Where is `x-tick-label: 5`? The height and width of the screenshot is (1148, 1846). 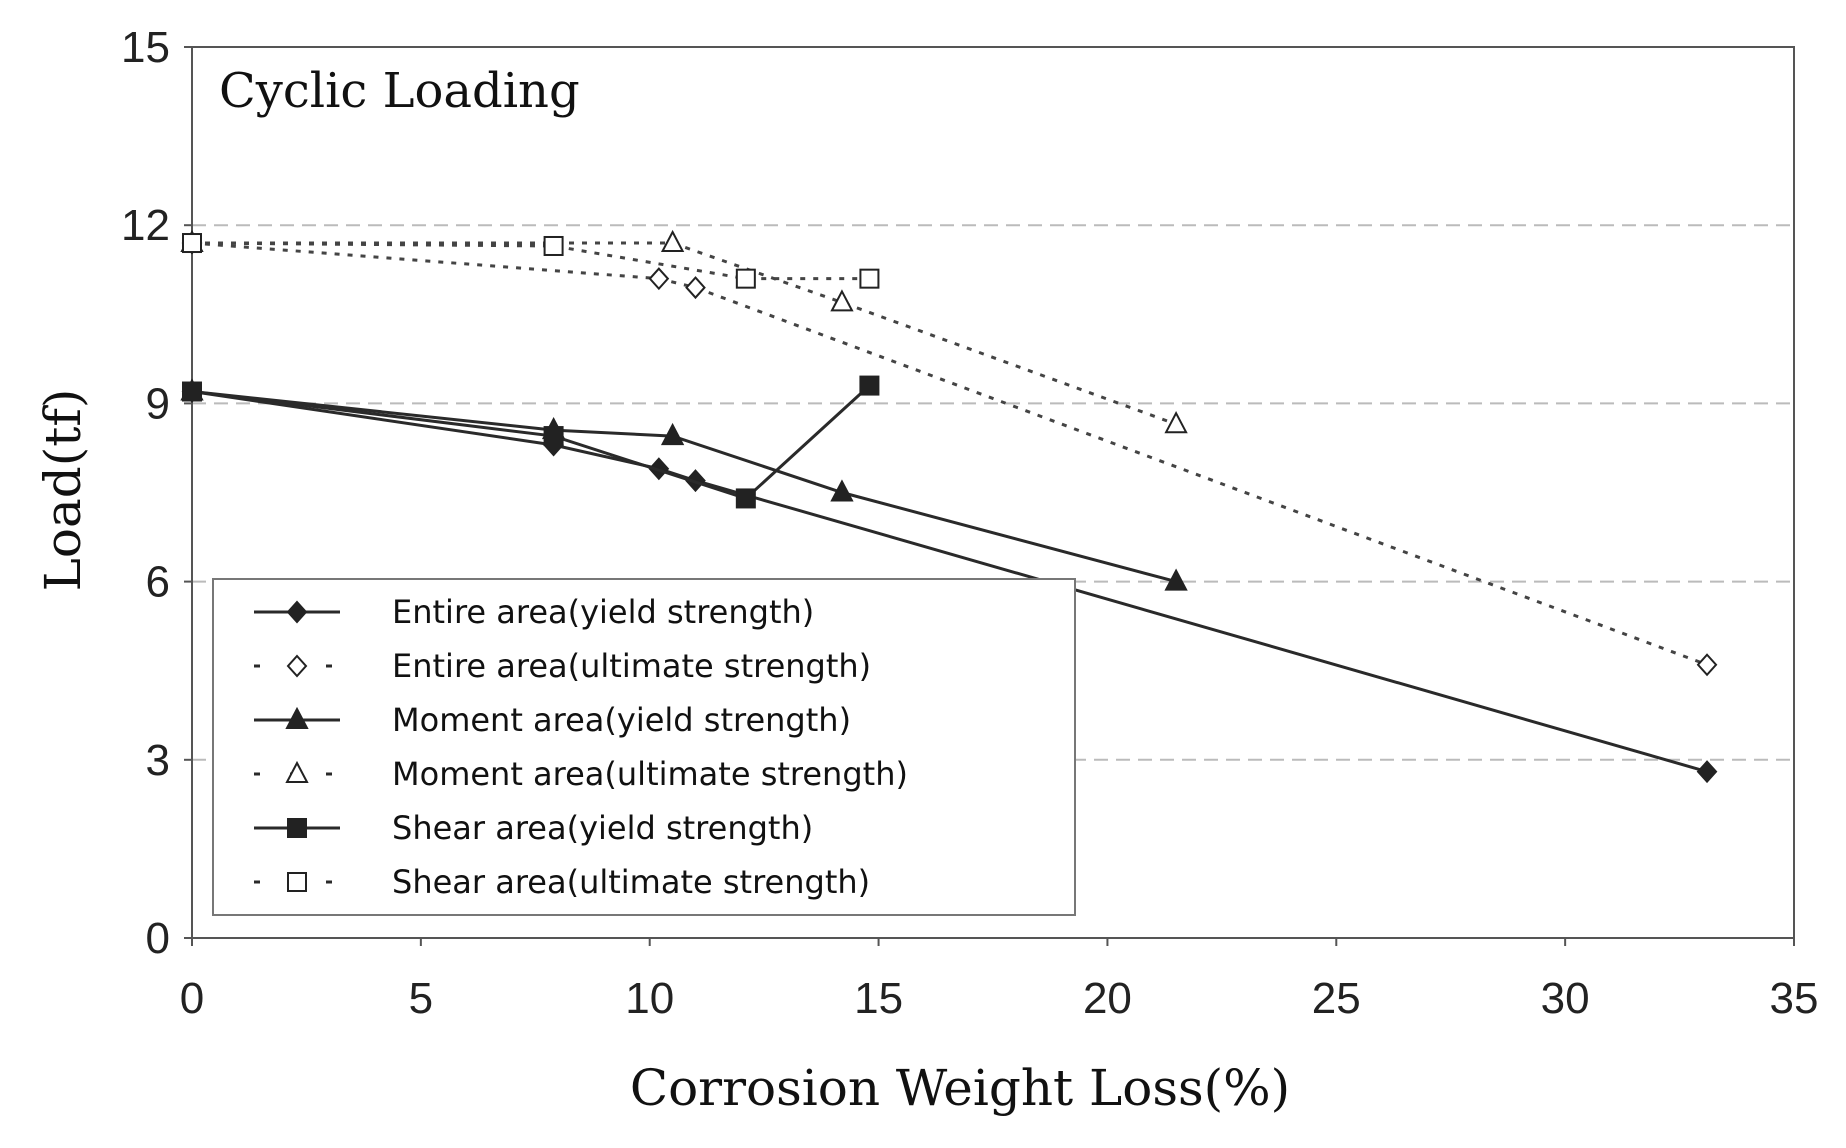 x-tick-label: 5 is located at coordinates (421, 998).